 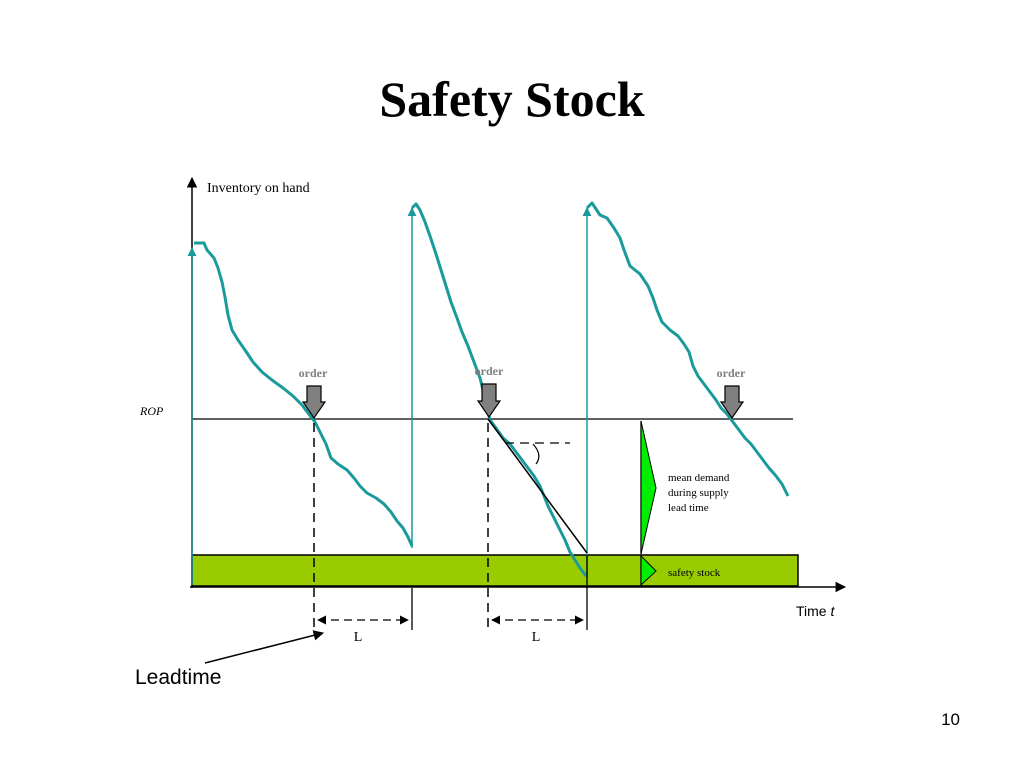 What do you see at coordinates (688, 508) in the screenshot?
I see `mean-demand-label-line-3: lead time` at bounding box center [688, 508].